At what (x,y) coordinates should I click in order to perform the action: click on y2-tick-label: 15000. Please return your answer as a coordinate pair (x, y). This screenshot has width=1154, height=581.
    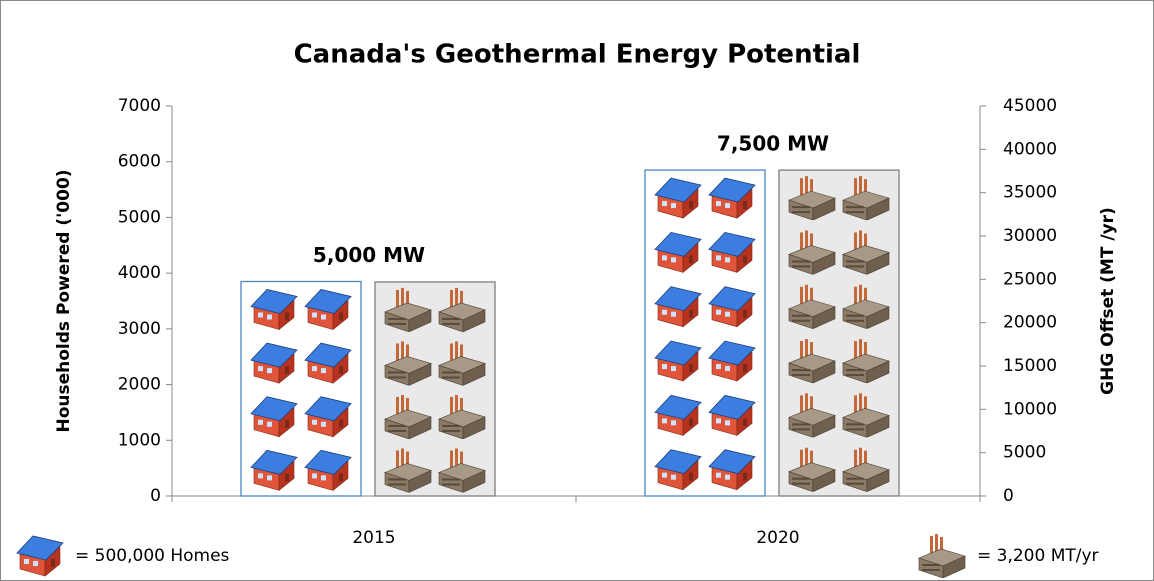
    Looking at the image, I should click on (1030, 366).